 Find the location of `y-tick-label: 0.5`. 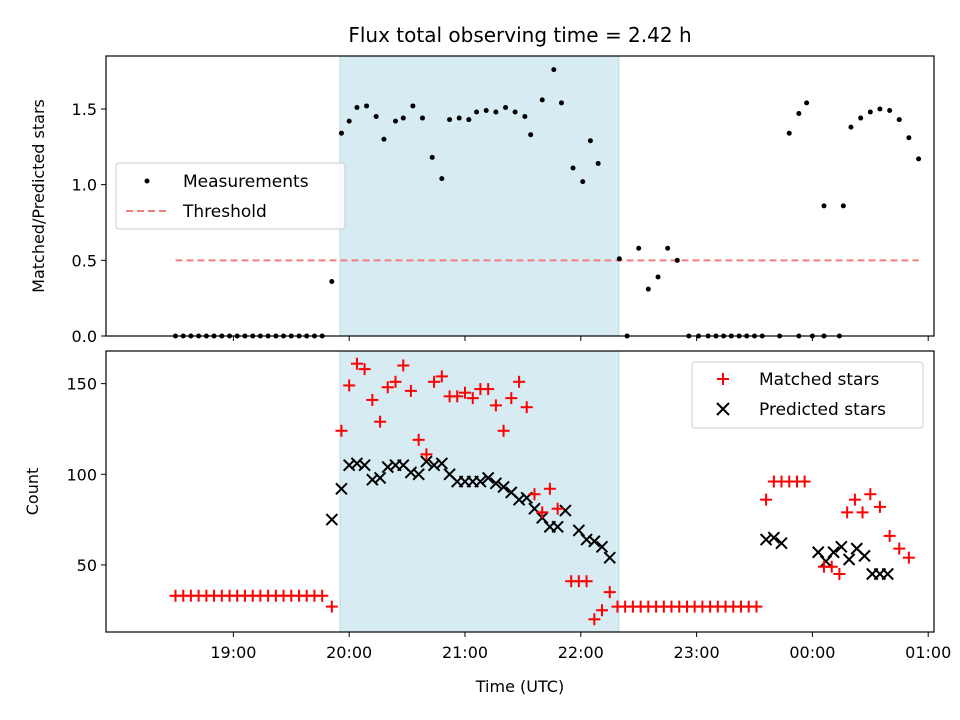

y-tick-label: 0.5 is located at coordinates (84, 260).